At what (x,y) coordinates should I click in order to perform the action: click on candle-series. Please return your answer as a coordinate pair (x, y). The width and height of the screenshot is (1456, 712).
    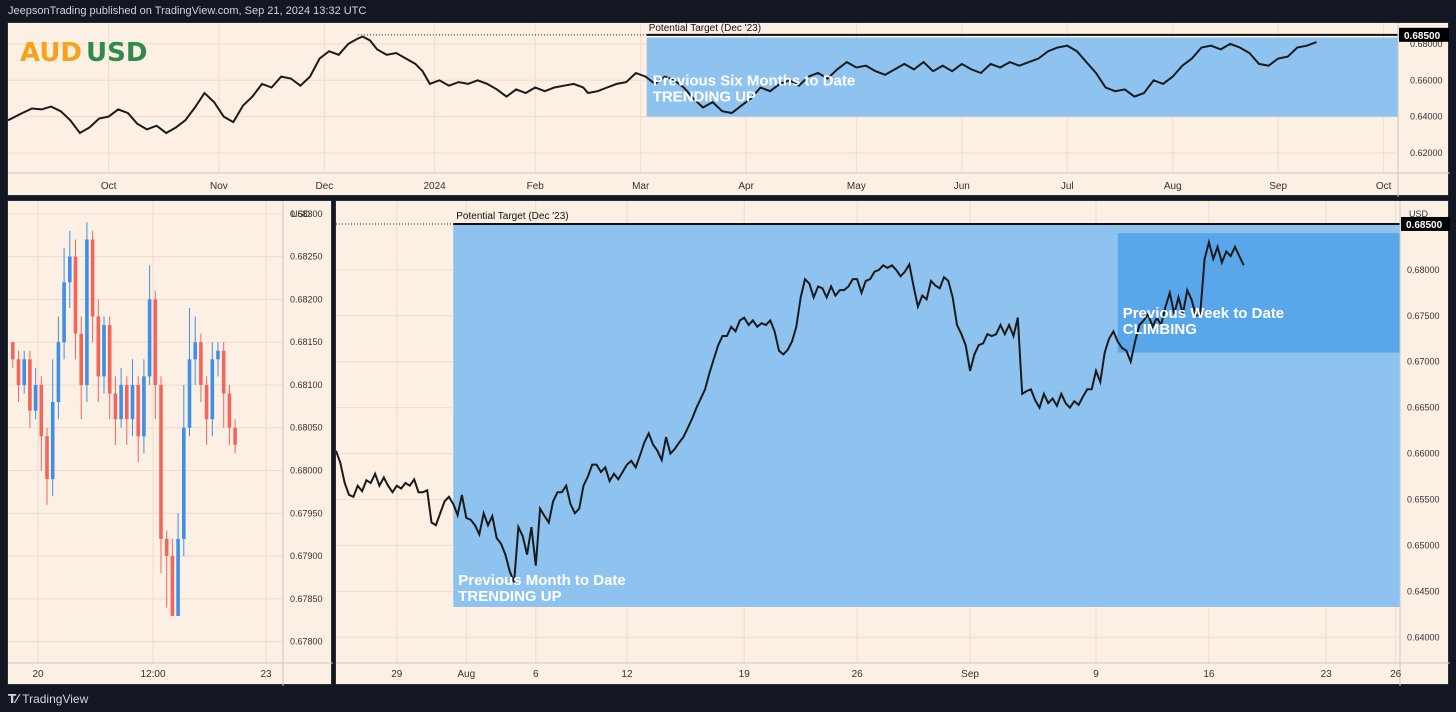
    Looking at the image, I should click on (124, 419).